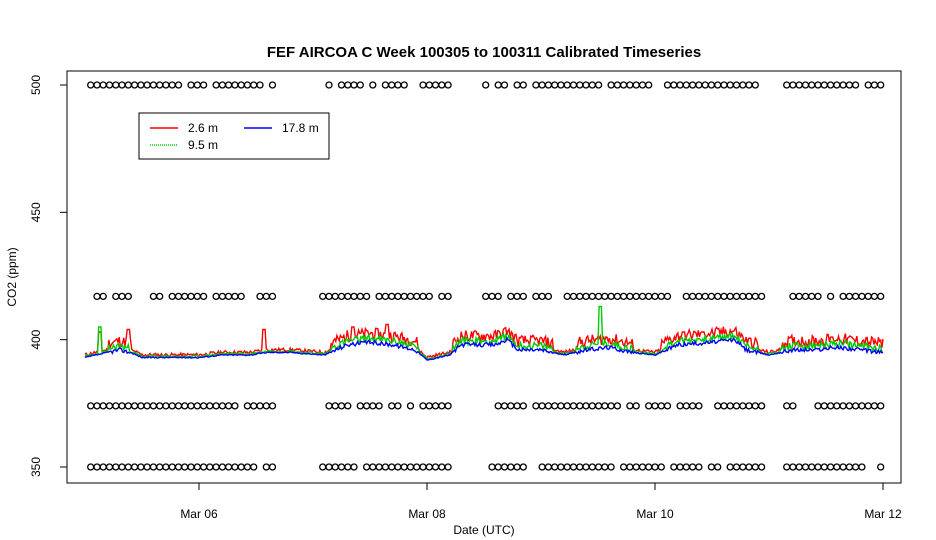  Describe the element at coordinates (300, 128) in the screenshot. I see `legend-label: 17.8 m` at that location.